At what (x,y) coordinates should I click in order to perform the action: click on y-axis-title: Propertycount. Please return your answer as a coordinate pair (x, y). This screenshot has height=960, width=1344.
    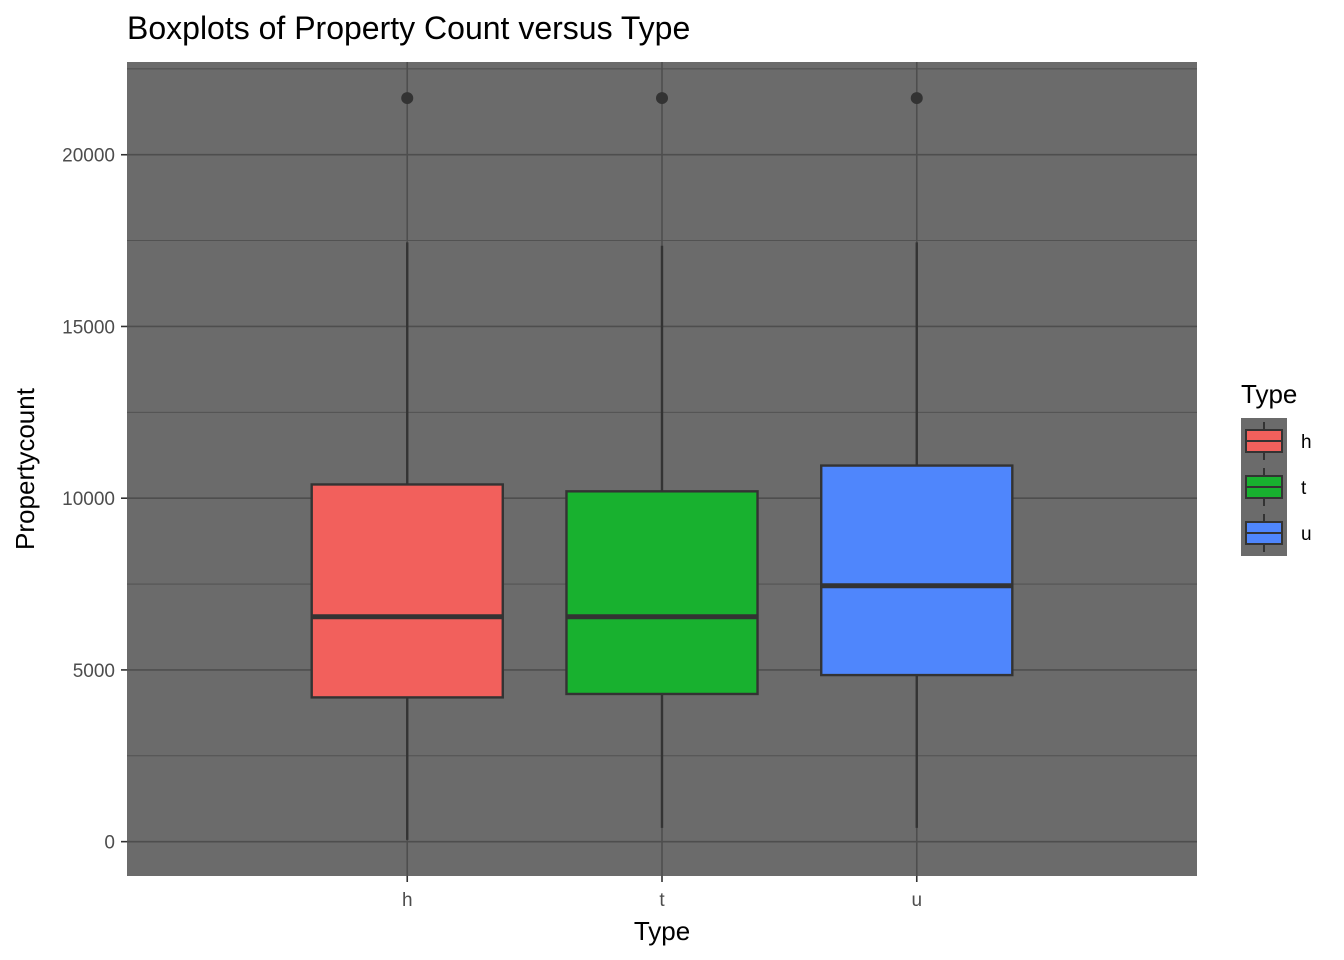
    Looking at the image, I should click on (25, 468).